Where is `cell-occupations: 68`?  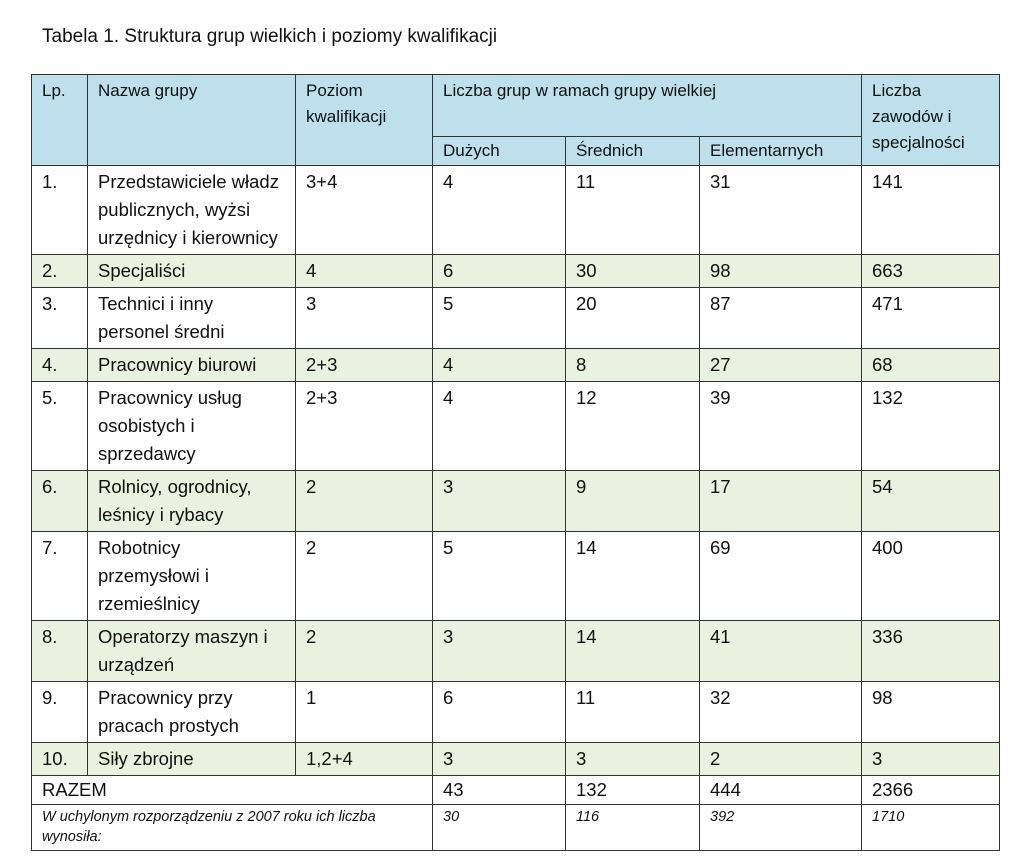
cell-occupations: 68 is located at coordinates (931, 365).